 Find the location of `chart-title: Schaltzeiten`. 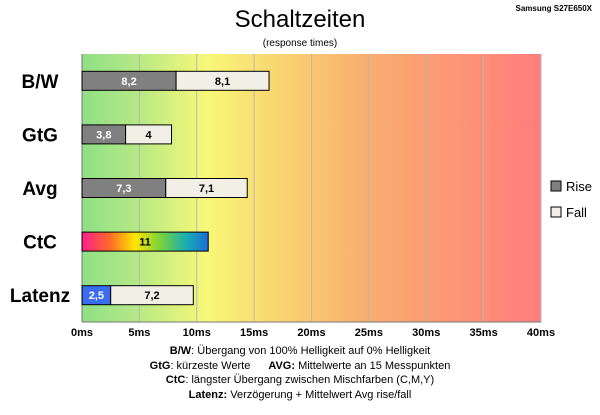

chart-title: Schaltzeiten is located at coordinates (300, 19).